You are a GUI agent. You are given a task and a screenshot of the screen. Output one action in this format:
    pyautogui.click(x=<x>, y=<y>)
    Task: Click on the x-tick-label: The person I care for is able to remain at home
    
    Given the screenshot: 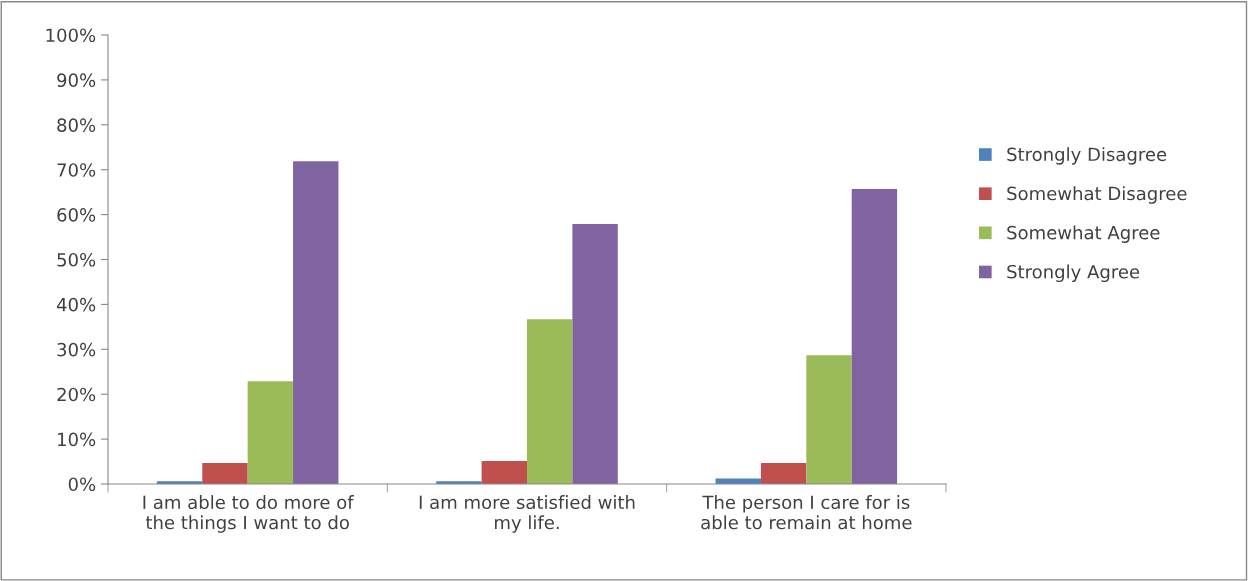 What is the action you would take?
    pyautogui.click(x=806, y=512)
    